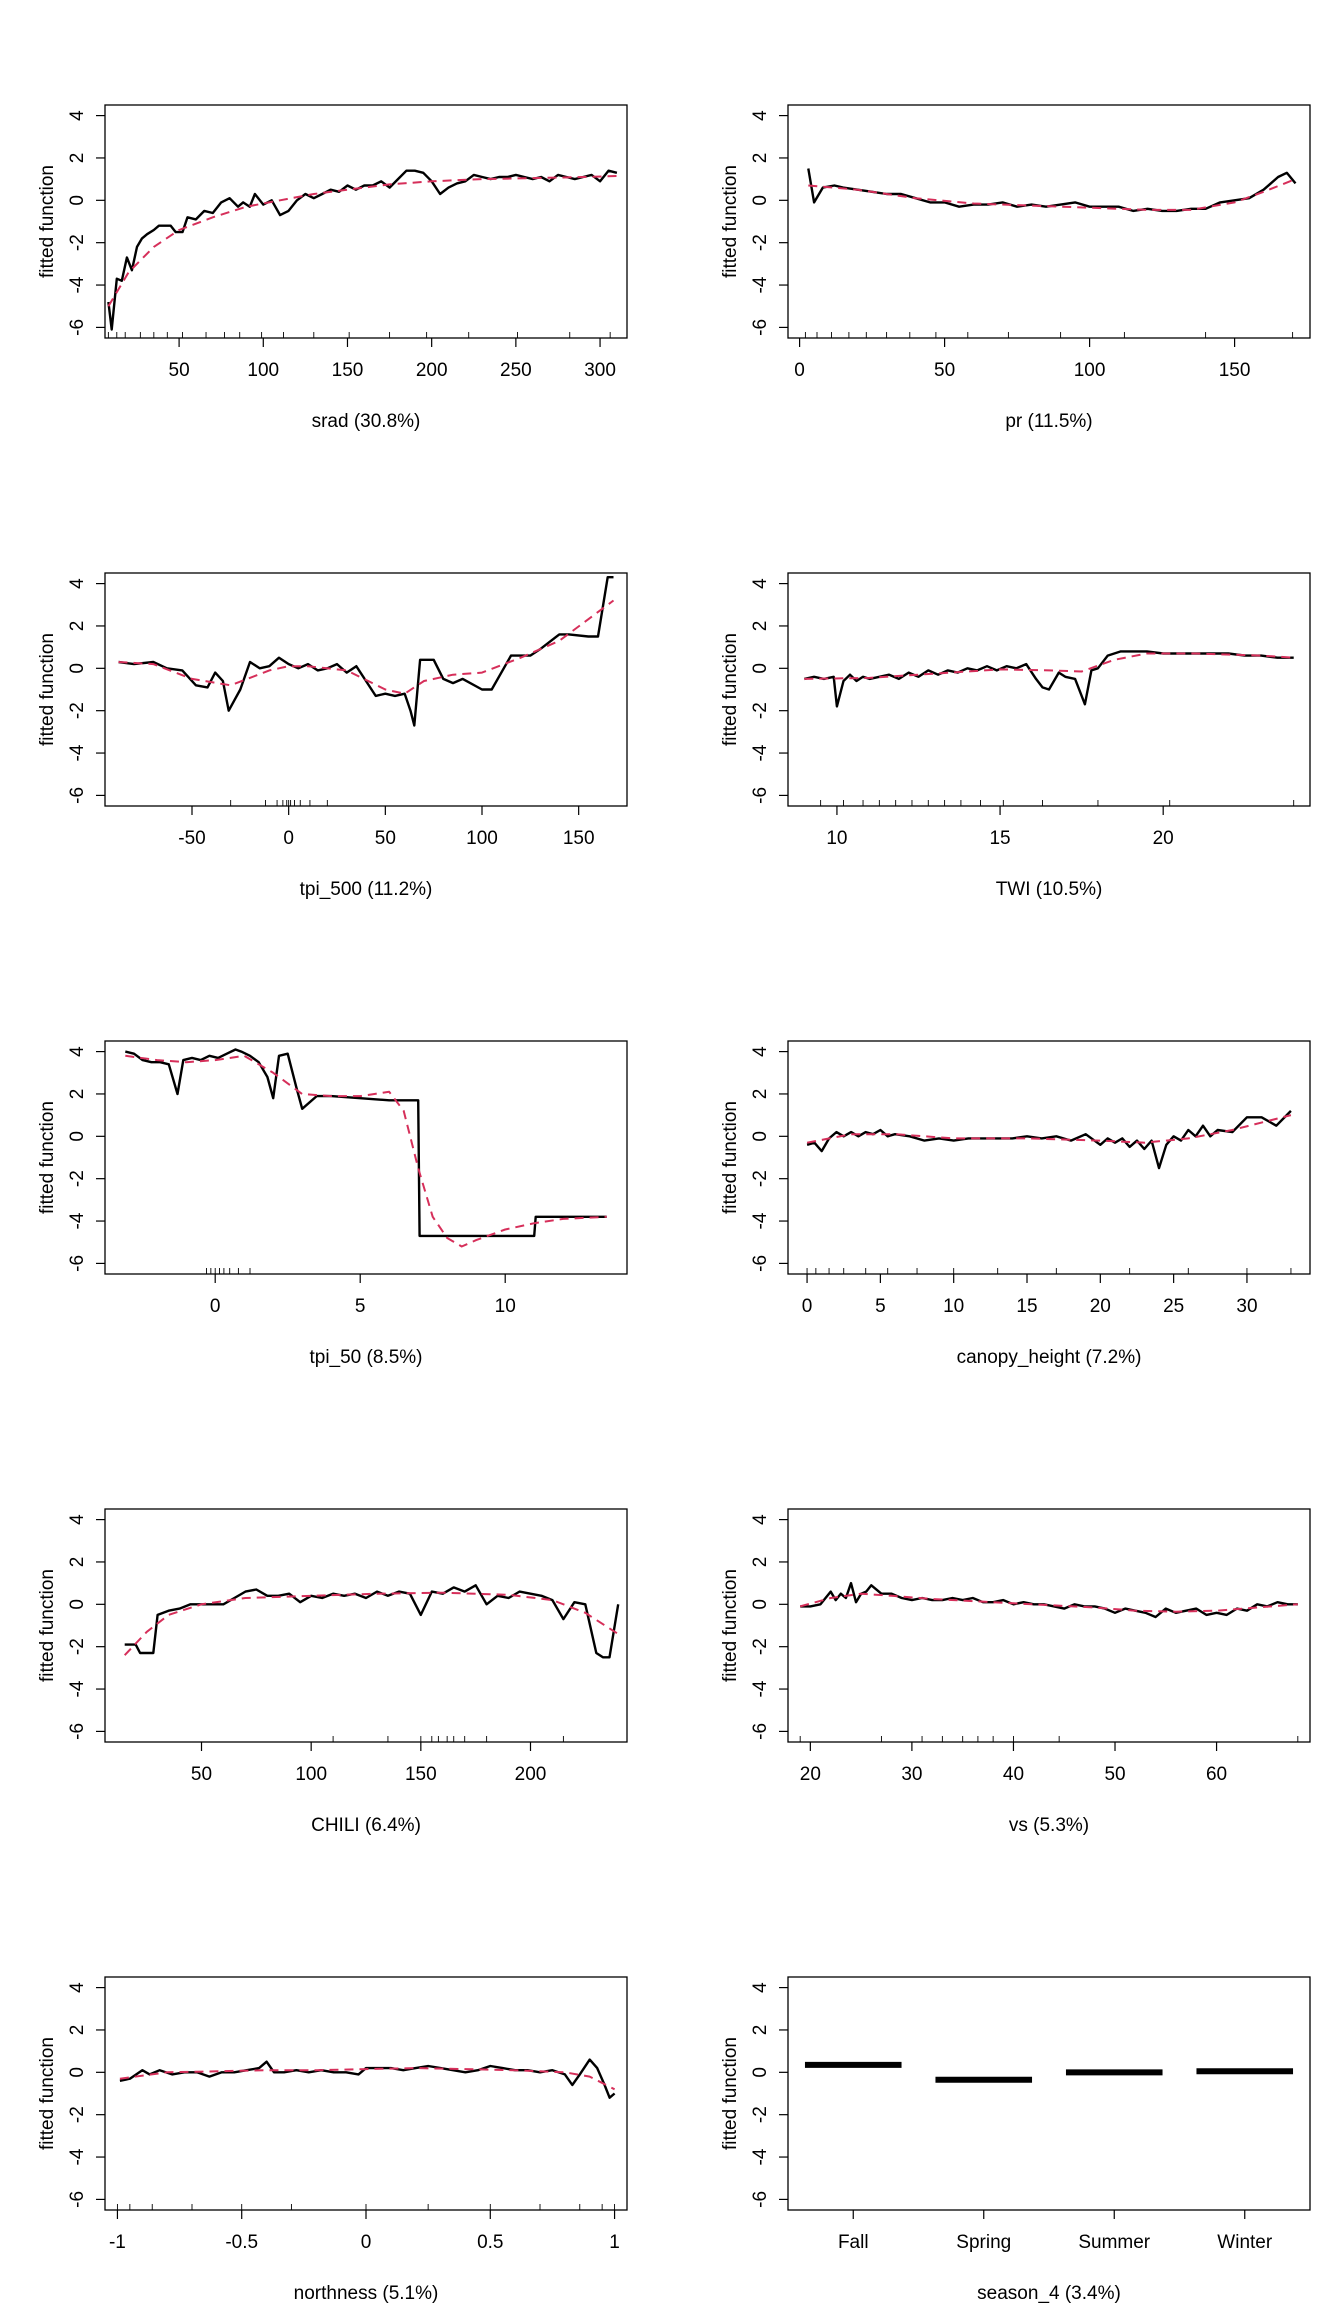 This screenshot has height=2304, width=1344. What do you see at coordinates (1216, 1774) in the screenshot?
I see `x-tick-label: 60` at bounding box center [1216, 1774].